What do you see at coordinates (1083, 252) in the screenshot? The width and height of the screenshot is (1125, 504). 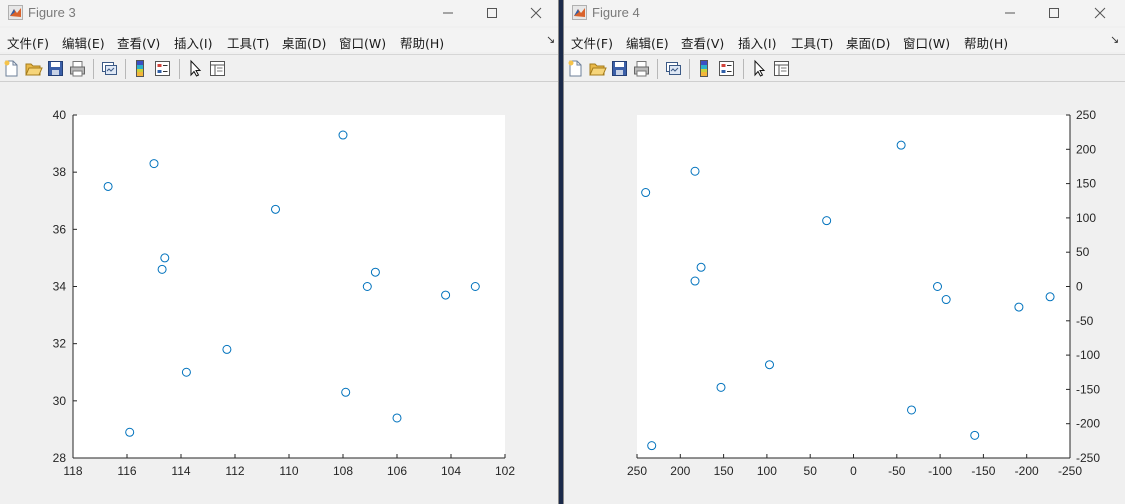 I see `y-tick-label: 50` at bounding box center [1083, 252].